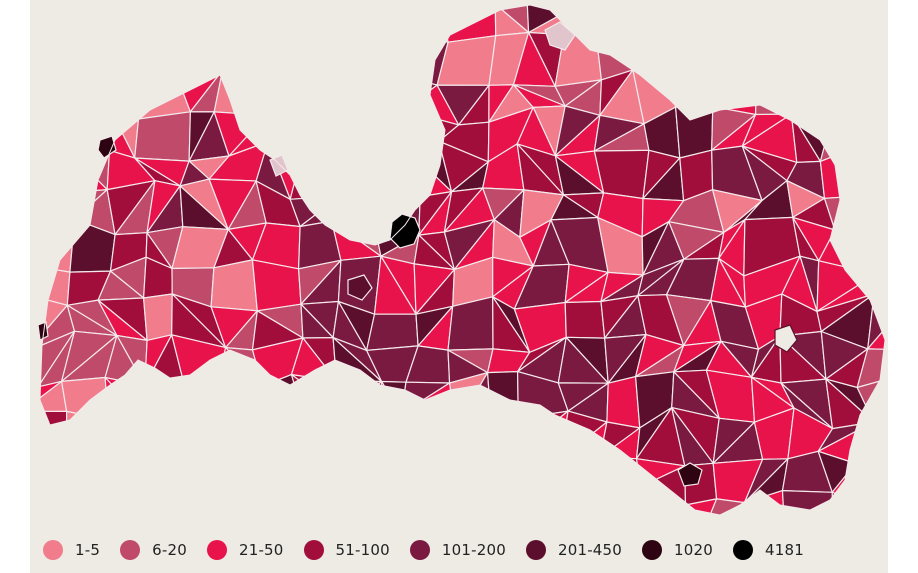  Describe the element at coordinates (107, 147) in the screenshot. I see `region-ventspils` at that location.